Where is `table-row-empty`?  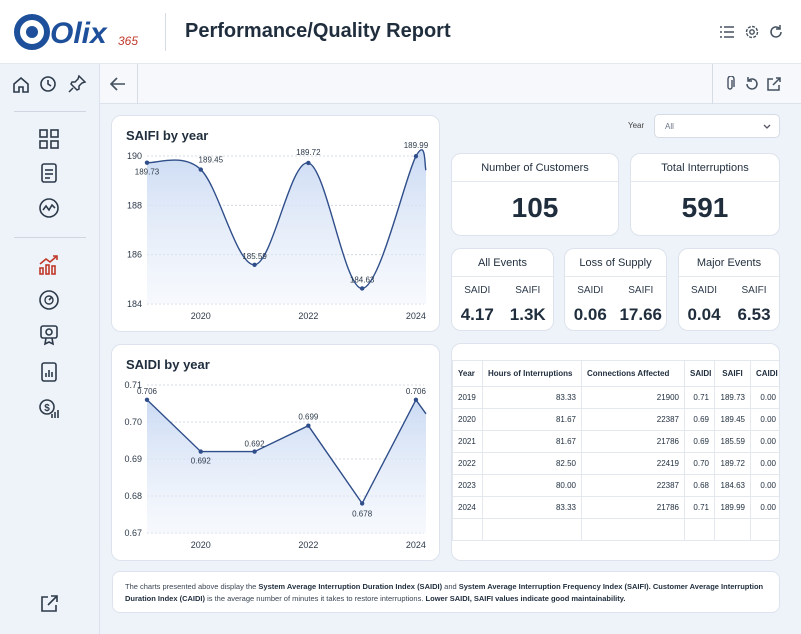
table-row-empty is located at coordinates (615, 529).